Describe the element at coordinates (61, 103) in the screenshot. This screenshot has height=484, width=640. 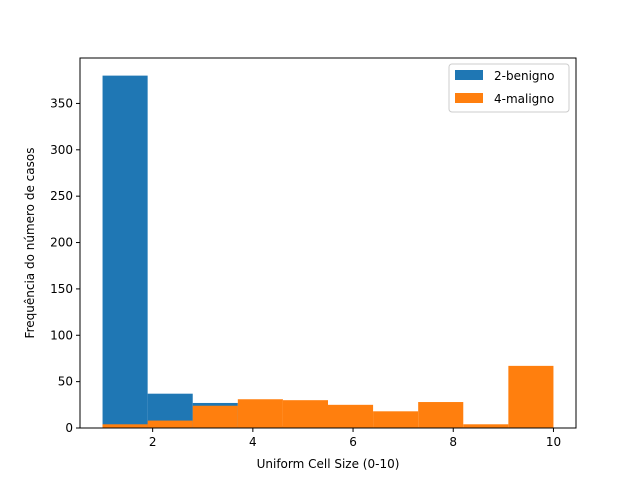
I see `y-tick-label: 350` at that location.